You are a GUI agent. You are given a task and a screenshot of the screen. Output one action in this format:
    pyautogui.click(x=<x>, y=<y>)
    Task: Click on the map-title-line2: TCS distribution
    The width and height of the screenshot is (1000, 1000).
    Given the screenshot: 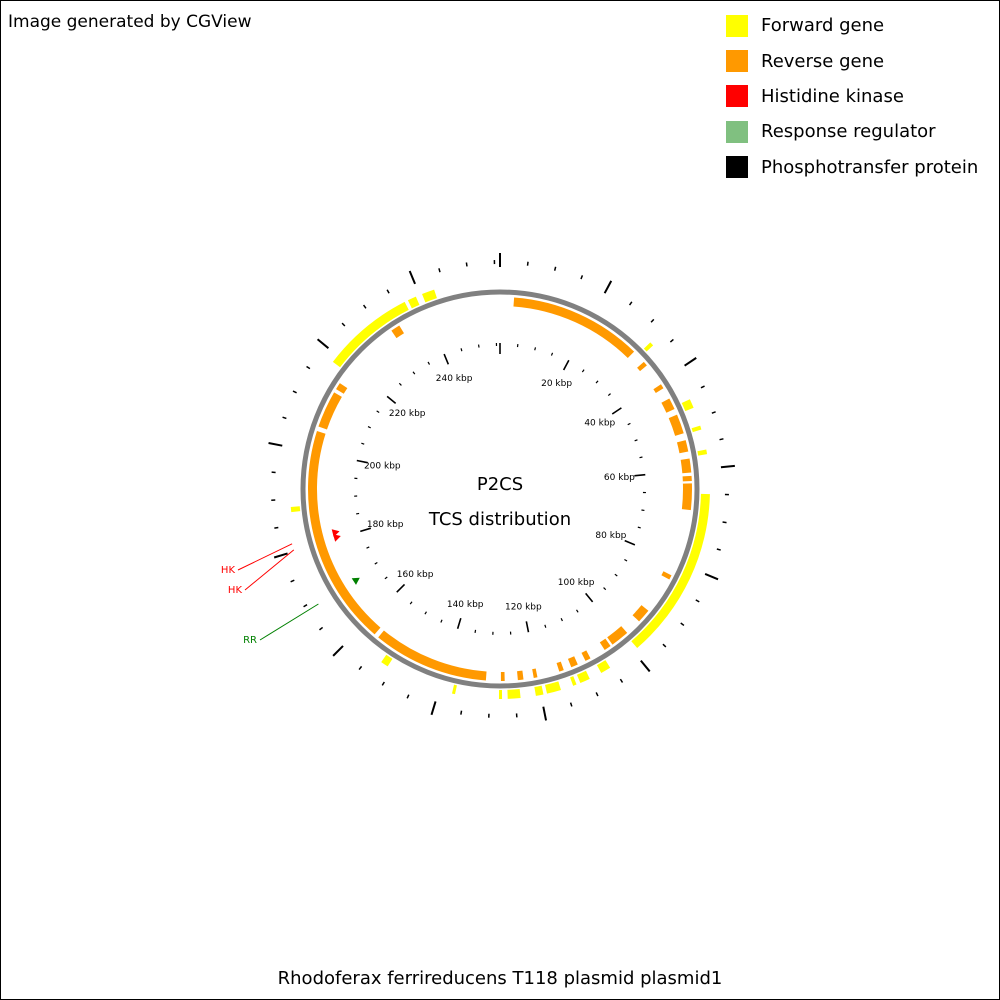 What is the action you would take?
    pyautogui.click(x=499, y=519)
    